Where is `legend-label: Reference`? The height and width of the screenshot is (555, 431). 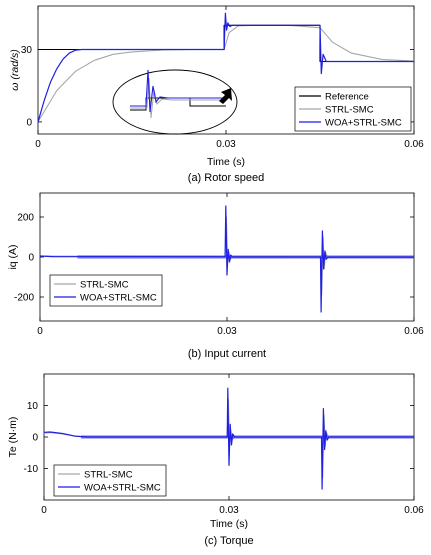 legend-label: Reference is located at coordinates (347, 97).